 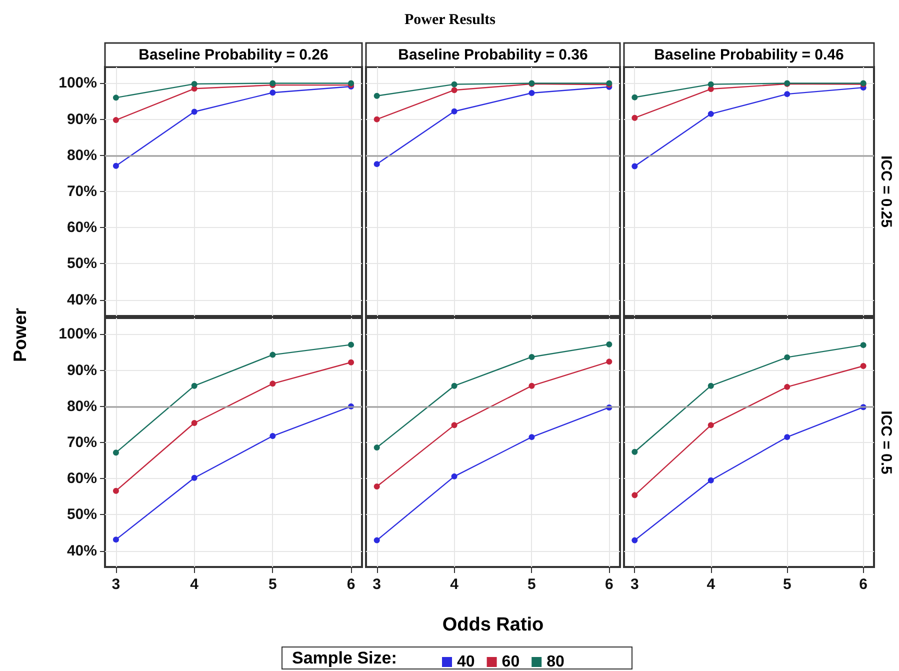 What do you see at coordinates (20, 335) in the screenshot?
I see `y-axis-title: Power` at bounding box center [20, 335].